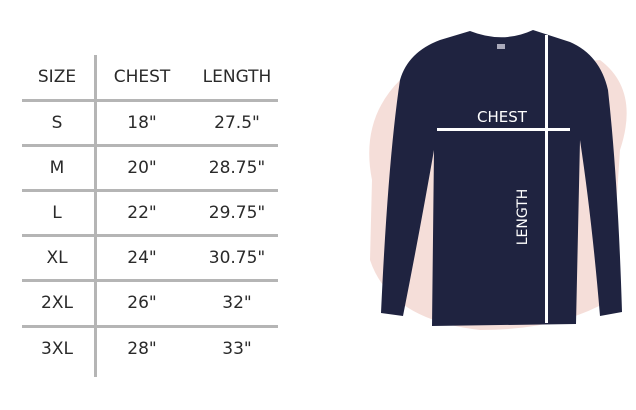 The height and width of the screenshot is (410, 636). I want to click on cell-length: 29.75", so click(237, 213).